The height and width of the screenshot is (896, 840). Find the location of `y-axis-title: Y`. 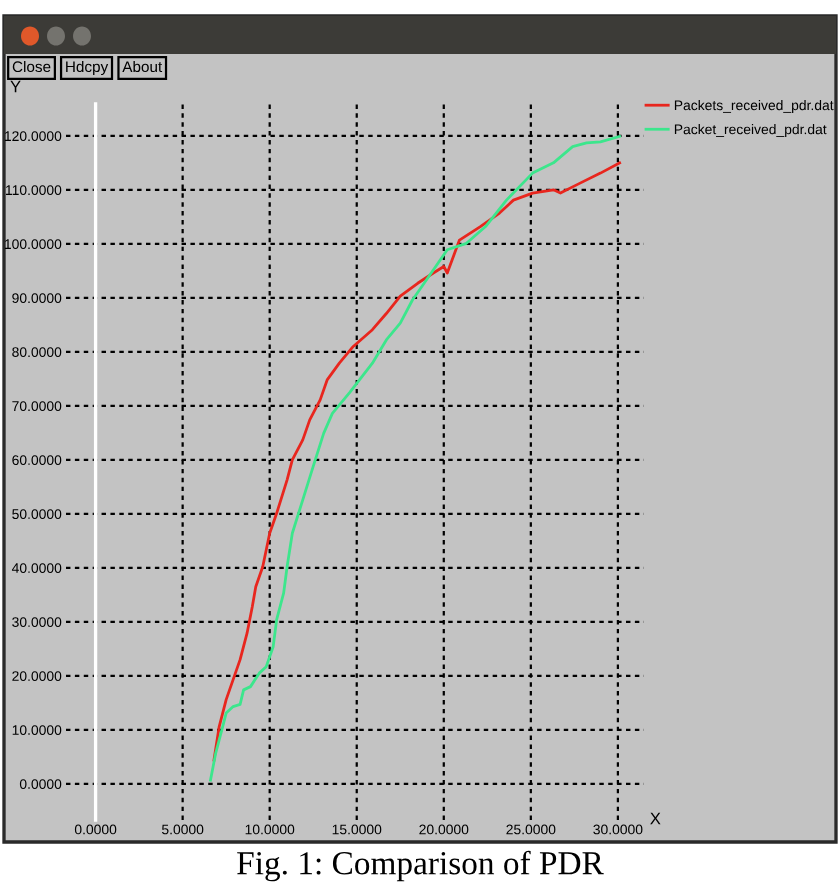

y-axis-title: Y is located at coordinates (15, 86).